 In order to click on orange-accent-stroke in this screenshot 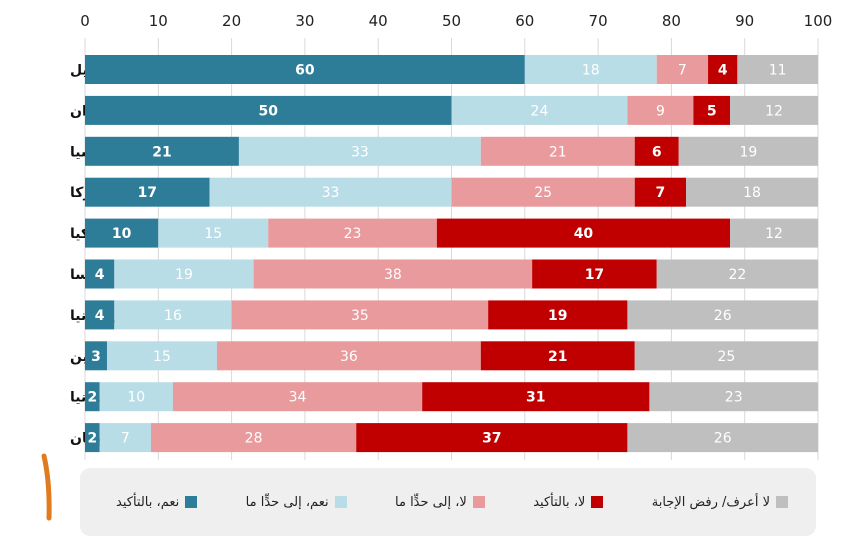, I will do `click(46, 487)`.